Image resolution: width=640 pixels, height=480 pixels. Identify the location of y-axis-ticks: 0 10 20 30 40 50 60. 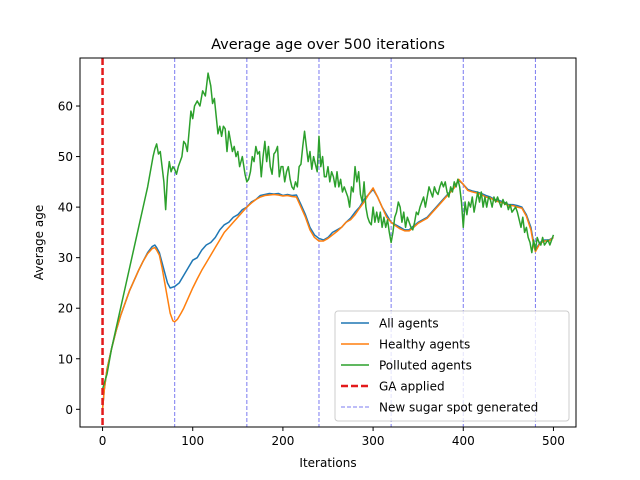
(69, 258).